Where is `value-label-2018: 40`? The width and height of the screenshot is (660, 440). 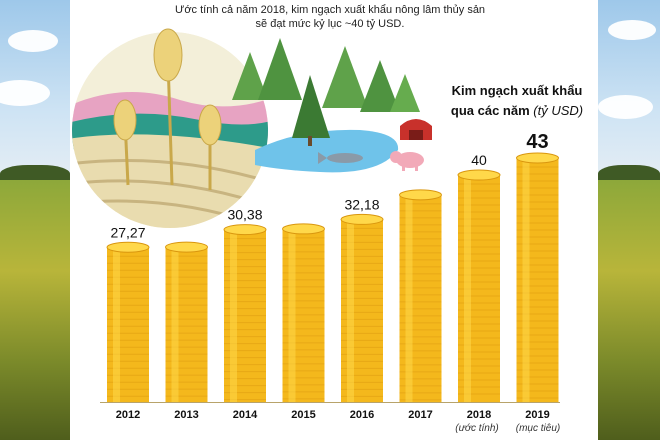 value-label-2018: 40 is located at coordinates (479, 160).